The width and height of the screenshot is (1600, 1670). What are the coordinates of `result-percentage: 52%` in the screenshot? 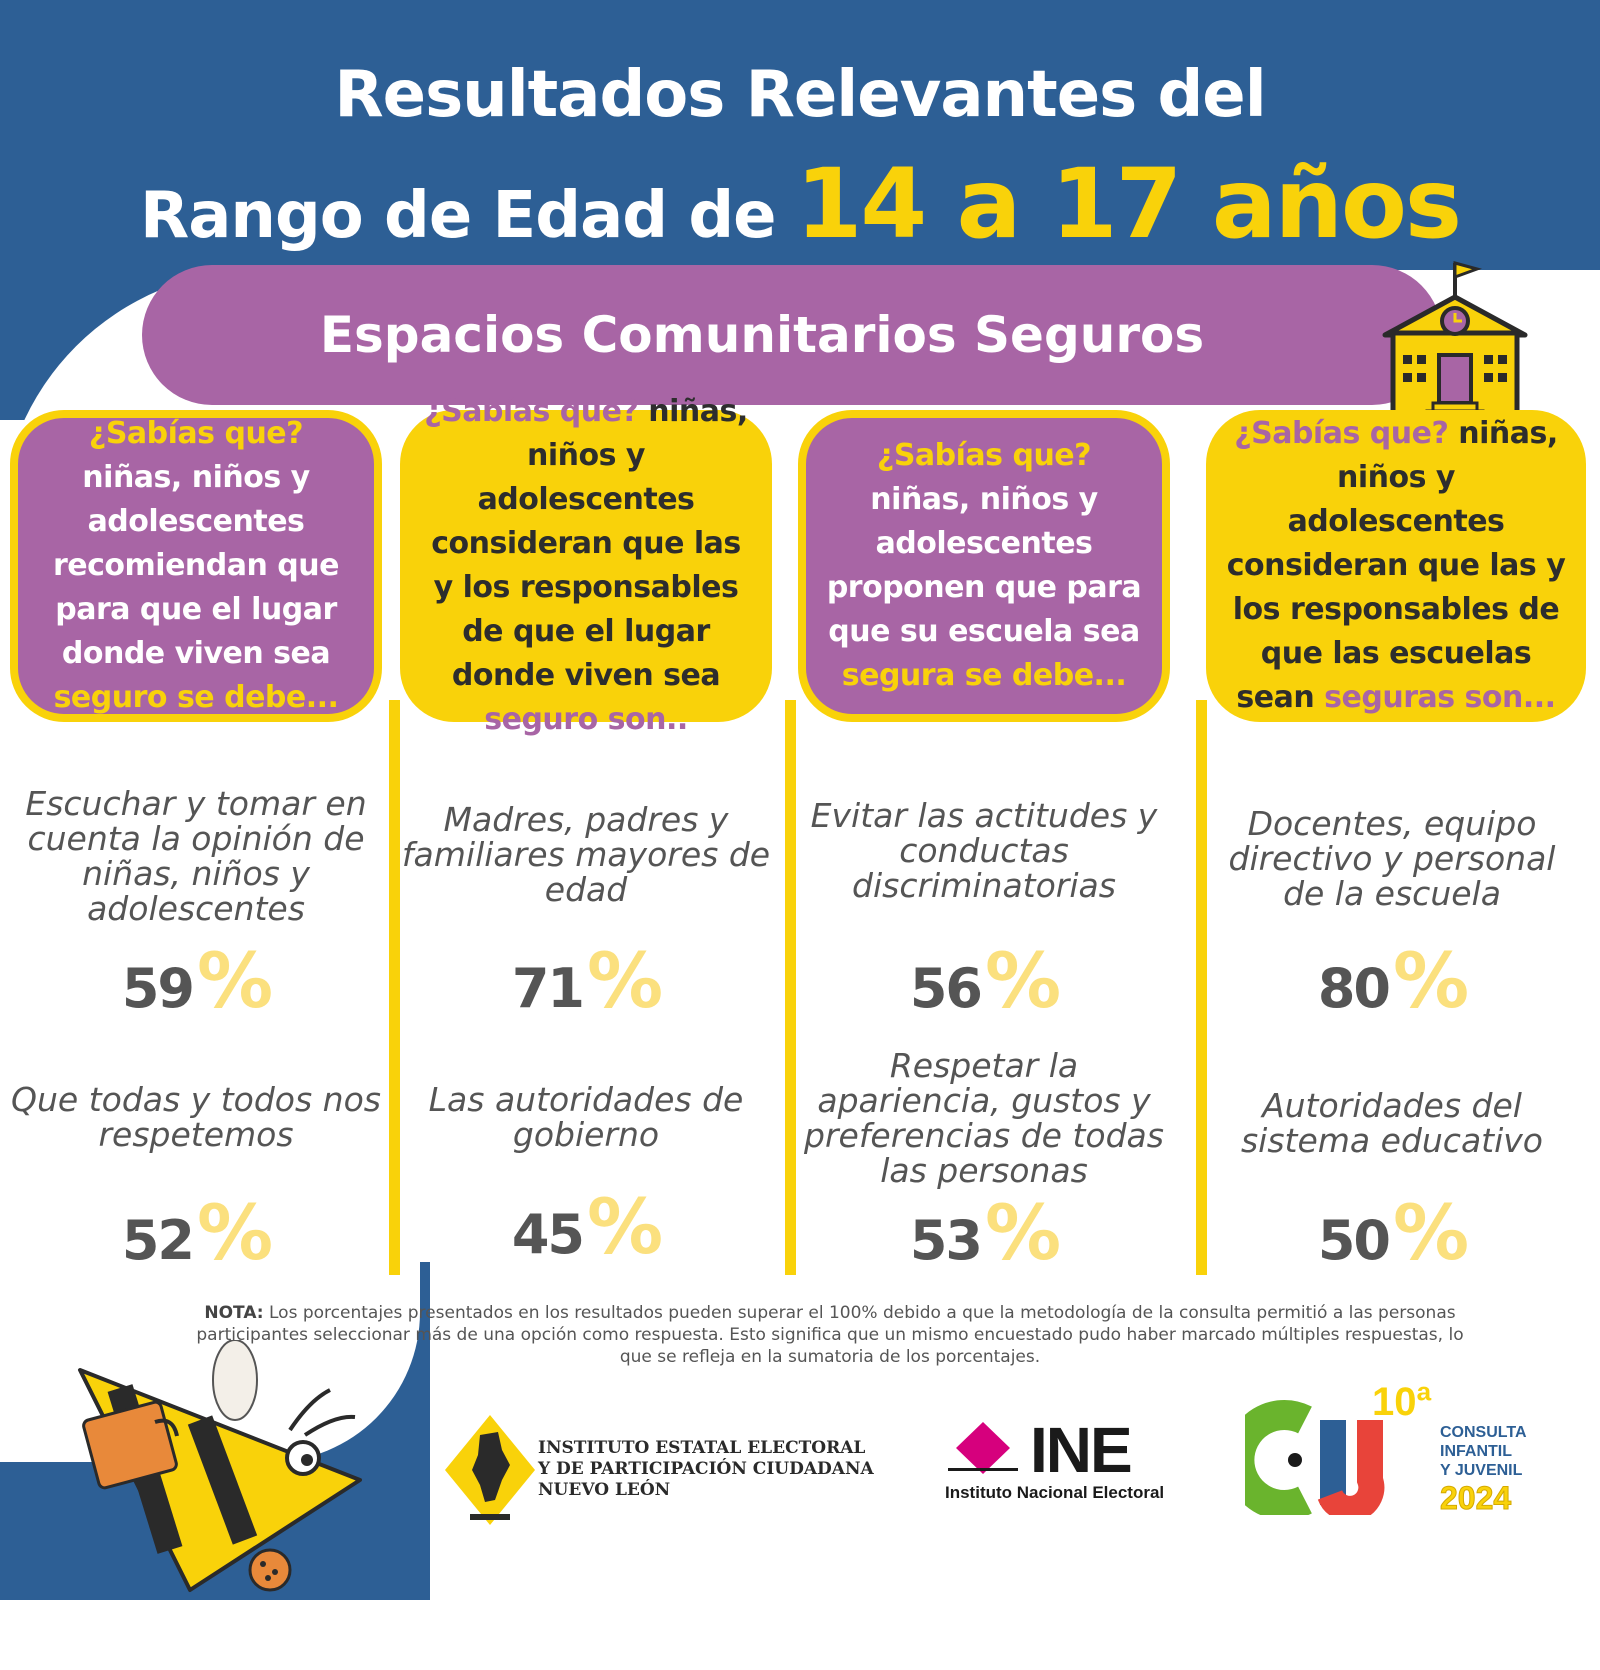 It's located at (196, 1232).